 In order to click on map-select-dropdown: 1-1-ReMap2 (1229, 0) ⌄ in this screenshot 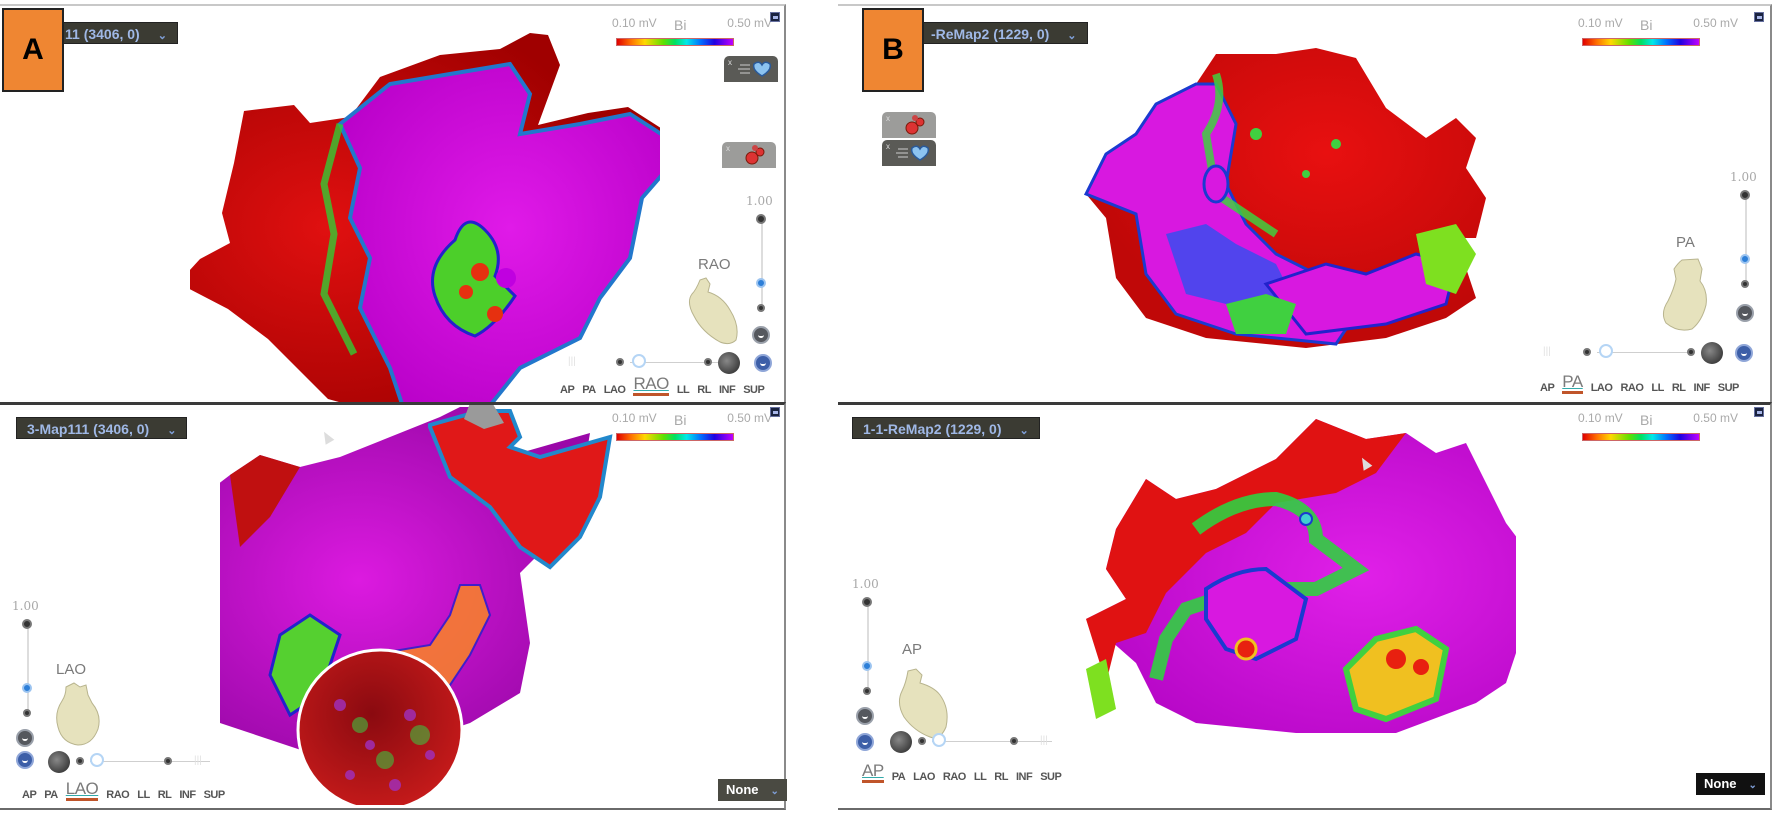, I will do `click(946, 428)`.